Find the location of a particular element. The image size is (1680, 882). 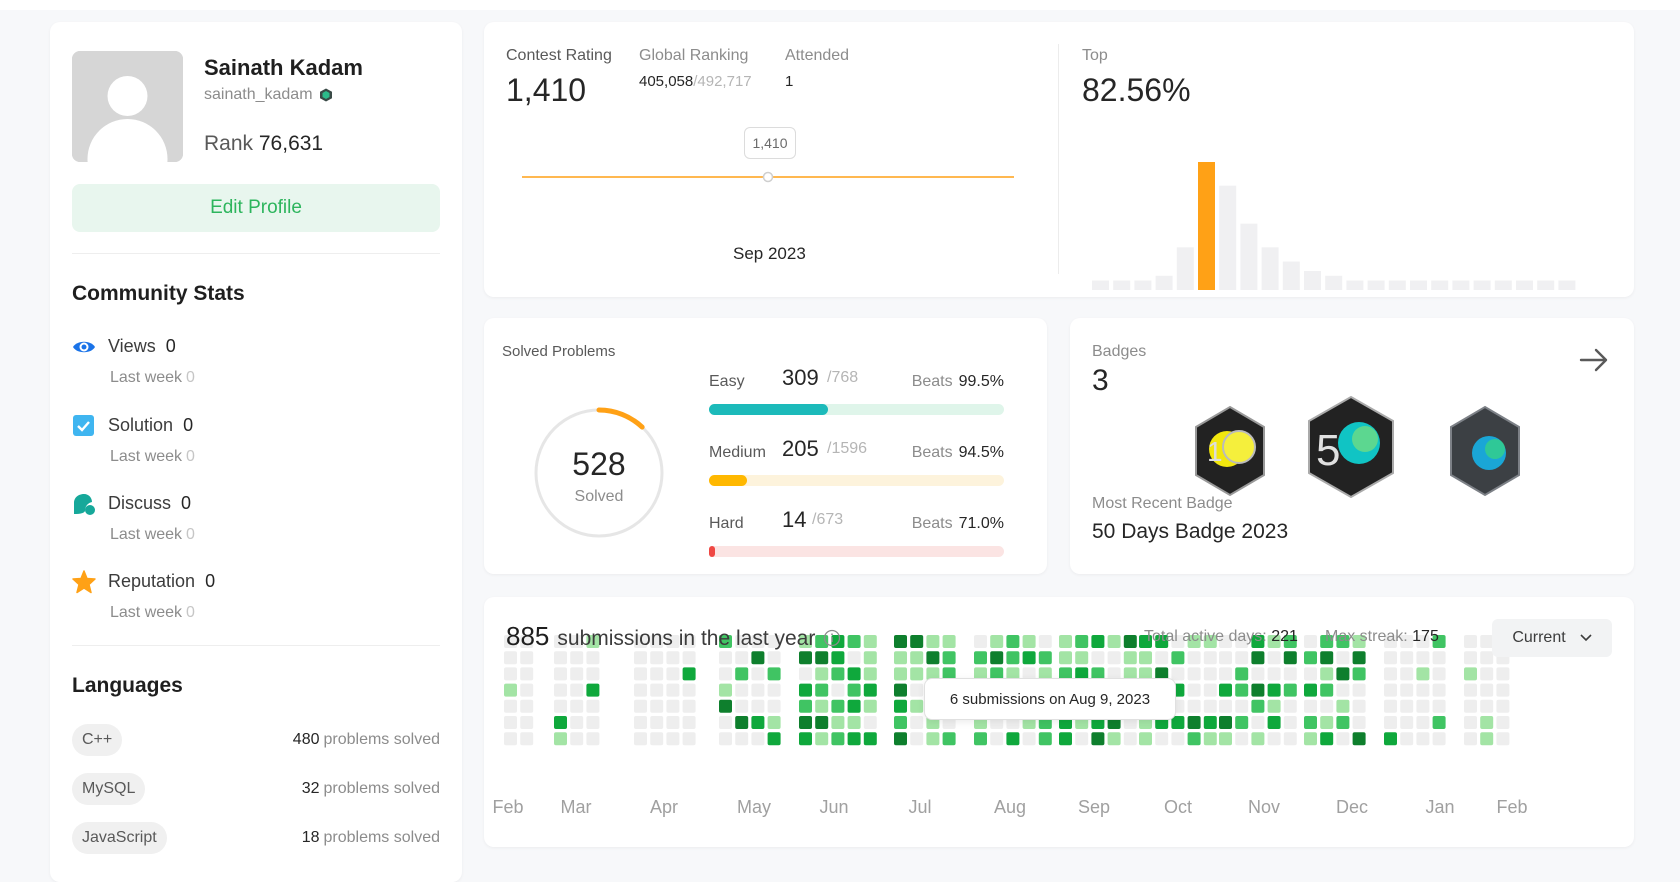

edit-profile-button: Edit Profile is located at coordinates (256, 208).